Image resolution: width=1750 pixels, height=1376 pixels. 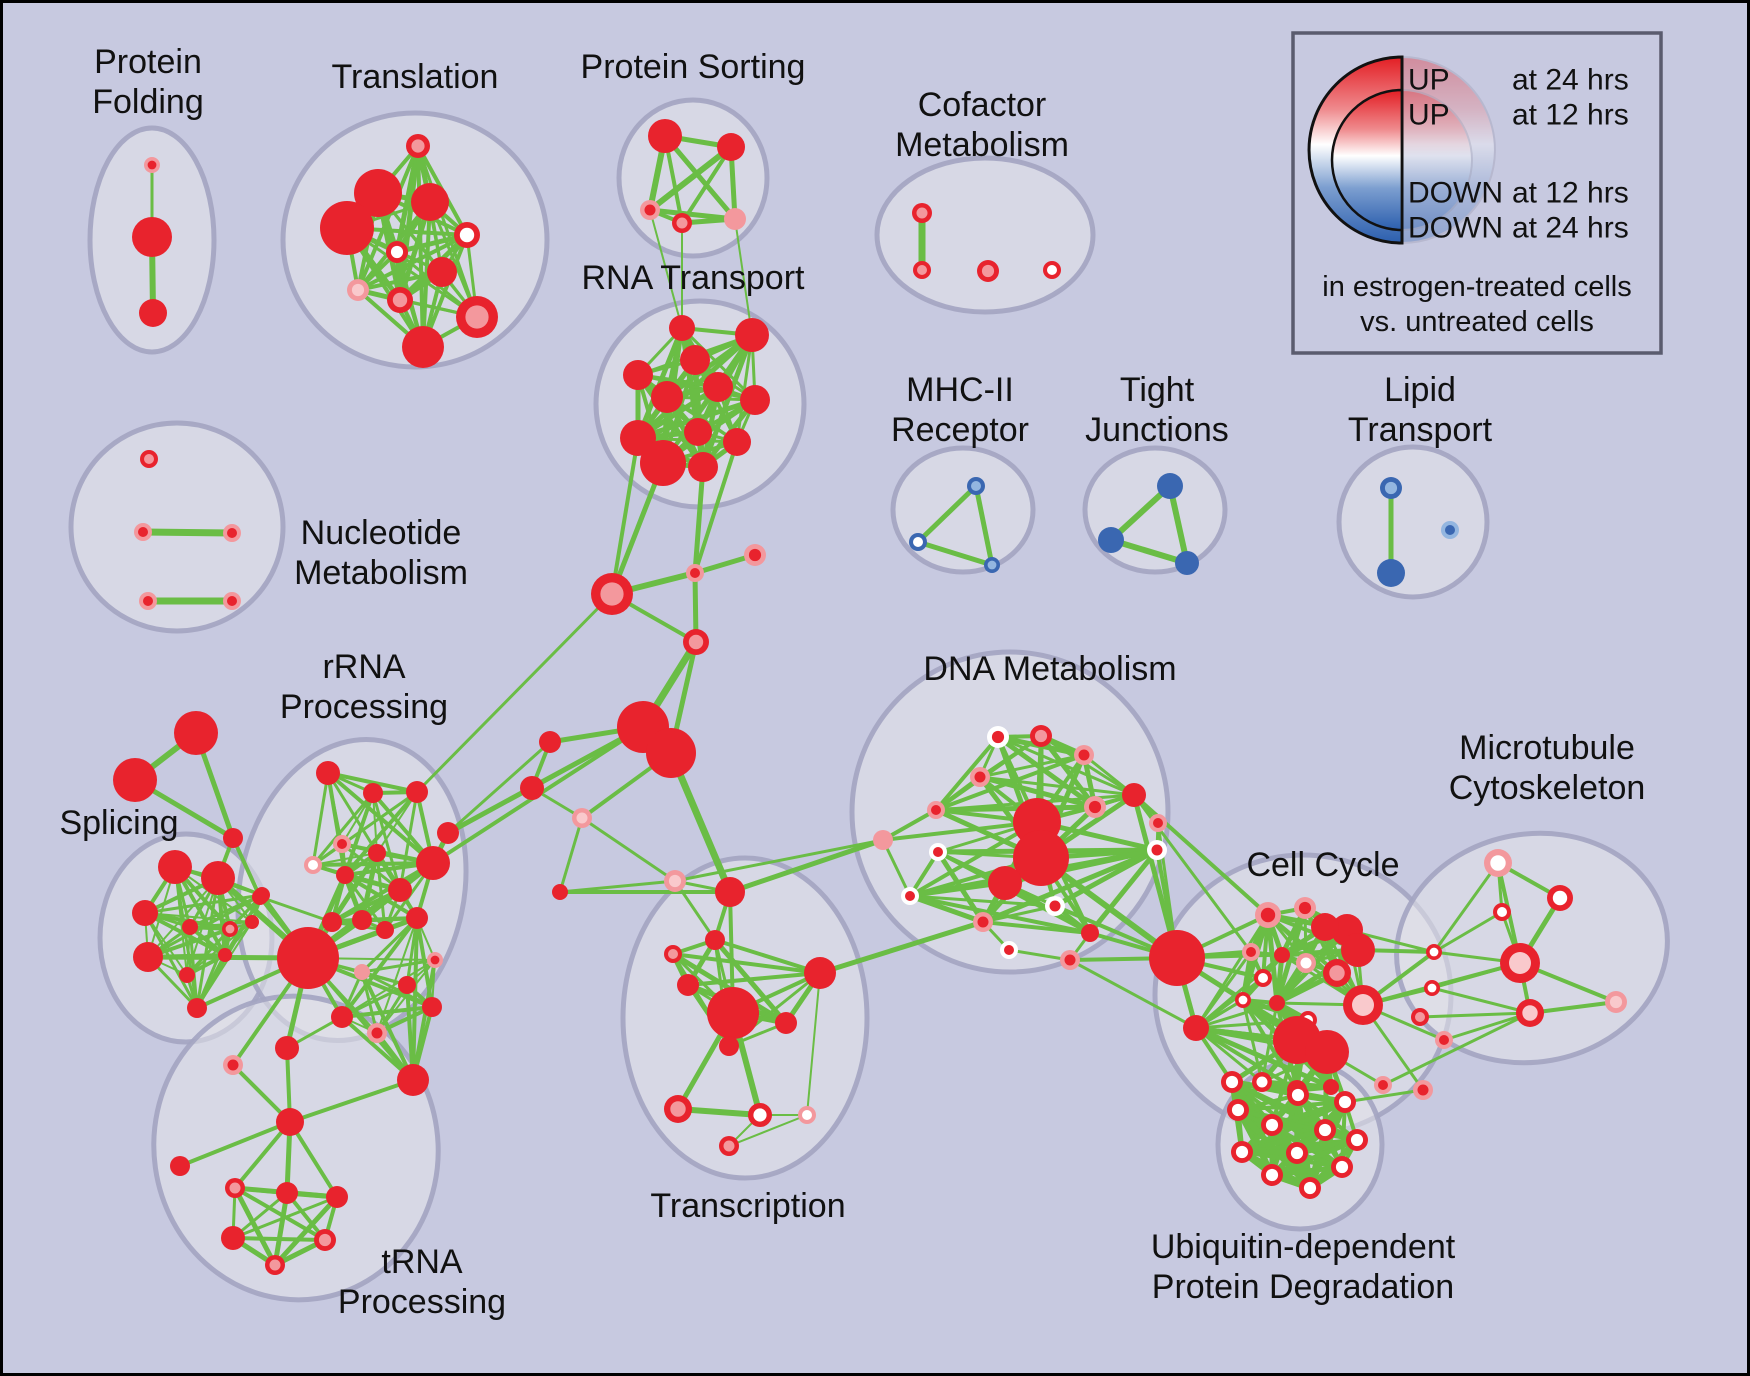 I want to click on edge-cc21-mt5, so click(x=1481, y=1000).